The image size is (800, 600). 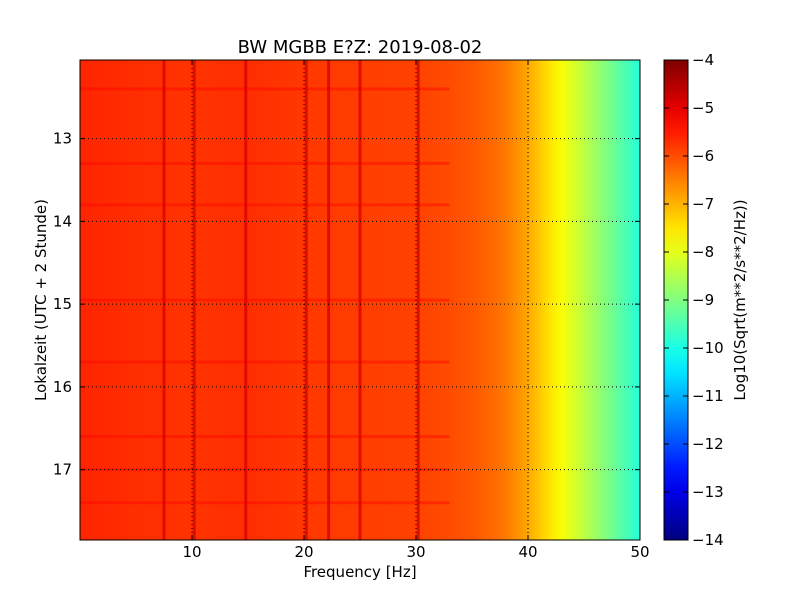 What do you see at coordinates (359, 572) in the screenshot?
I see `x-axis-label: Frequency [Hz]` at bounding box center [359, 572].